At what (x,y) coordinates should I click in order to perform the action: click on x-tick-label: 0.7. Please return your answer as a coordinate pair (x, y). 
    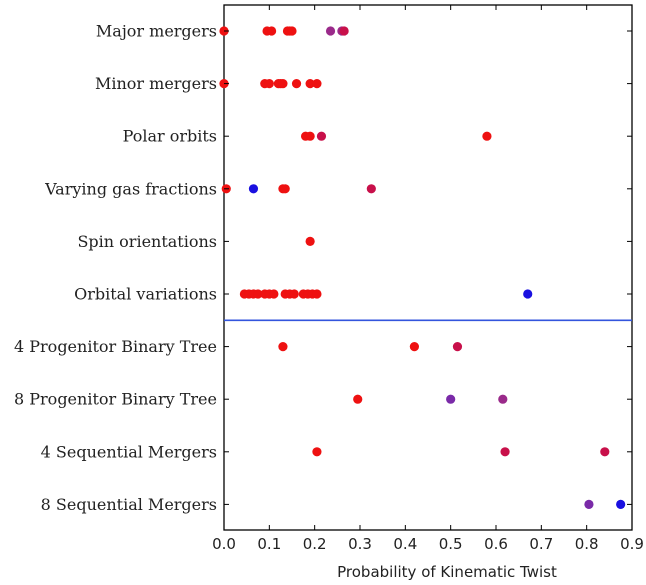
    Looking at the image, I should click on (541, 544).